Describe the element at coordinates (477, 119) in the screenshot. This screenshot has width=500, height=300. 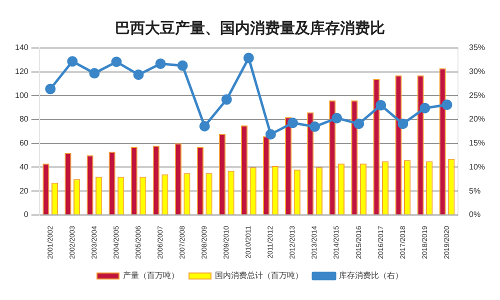
I see `y2-tick-label: 20%` at that location.